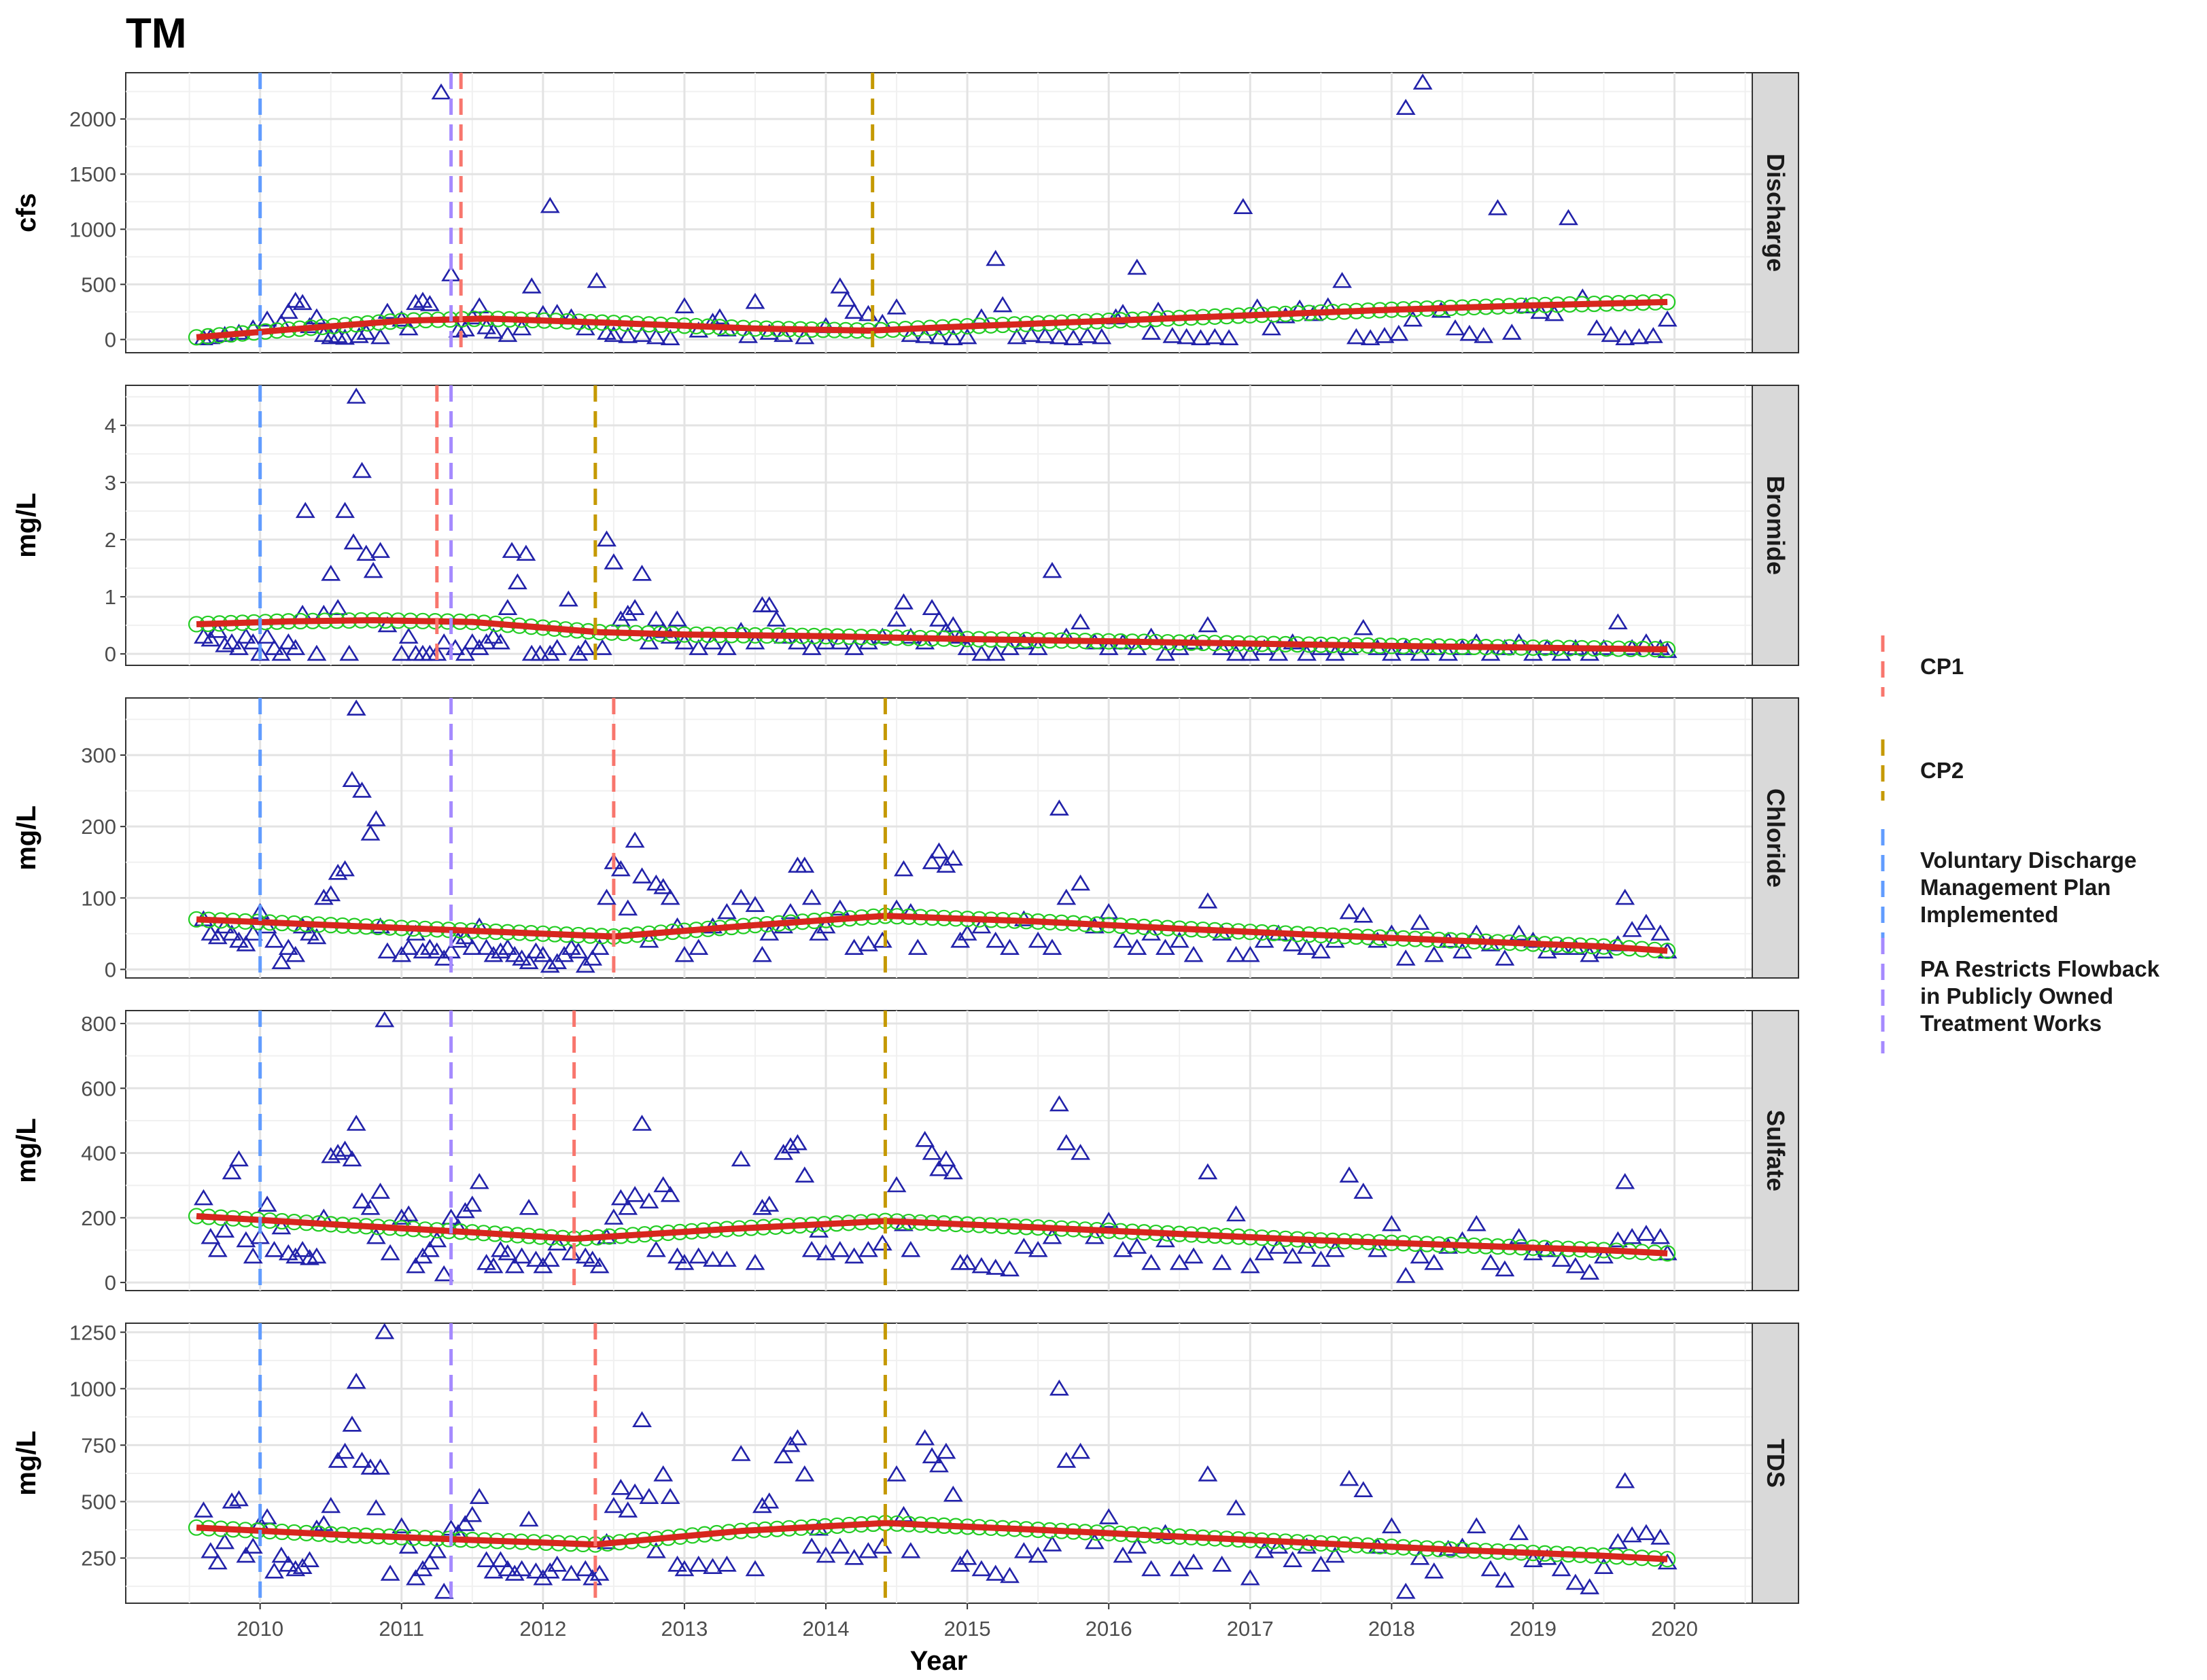  I want to click on y-tick-label: 0, so click(110, 340).